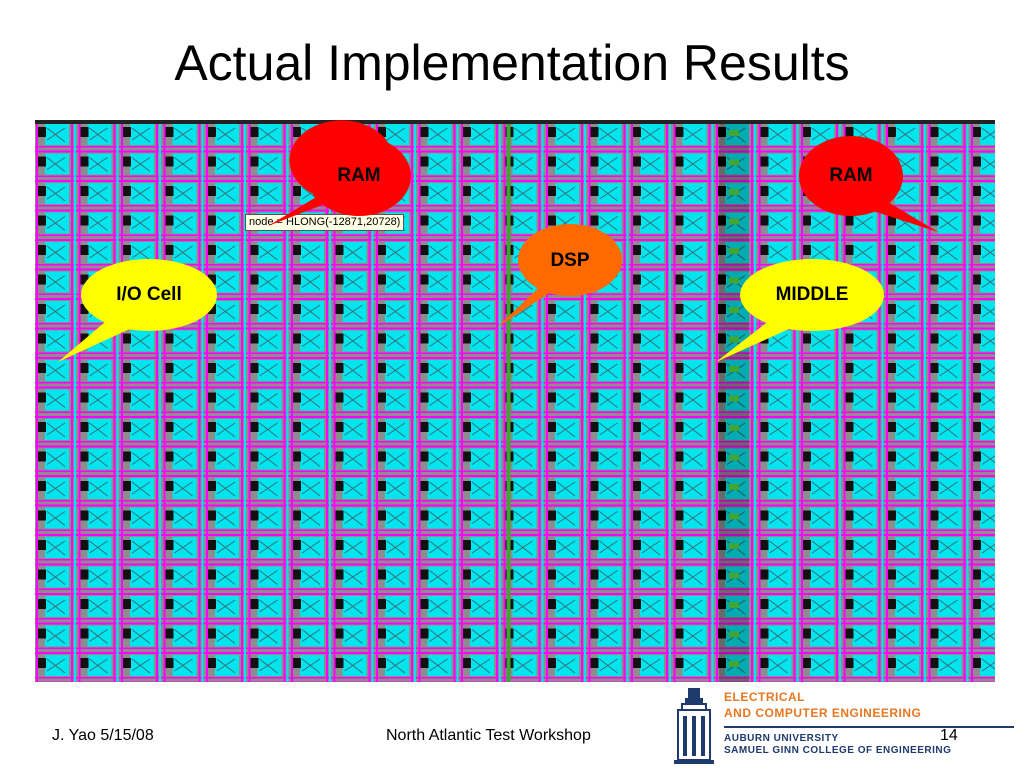  What do you see at coordinates (823, 713) in the screenshot?
I see `logo-line-ece: AND COMPUTER ENGINEERING` at bounding box center [823, 713].